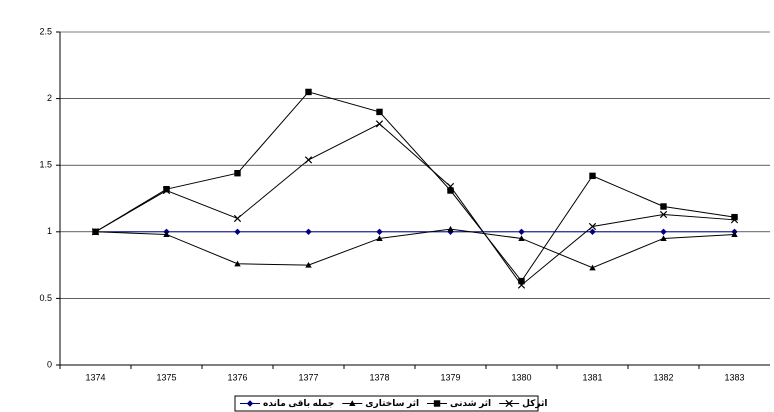  Describe the element at coordinates (298, 403) in the screenshot. I see `legend-label: جمله باقی مانده` at that location.